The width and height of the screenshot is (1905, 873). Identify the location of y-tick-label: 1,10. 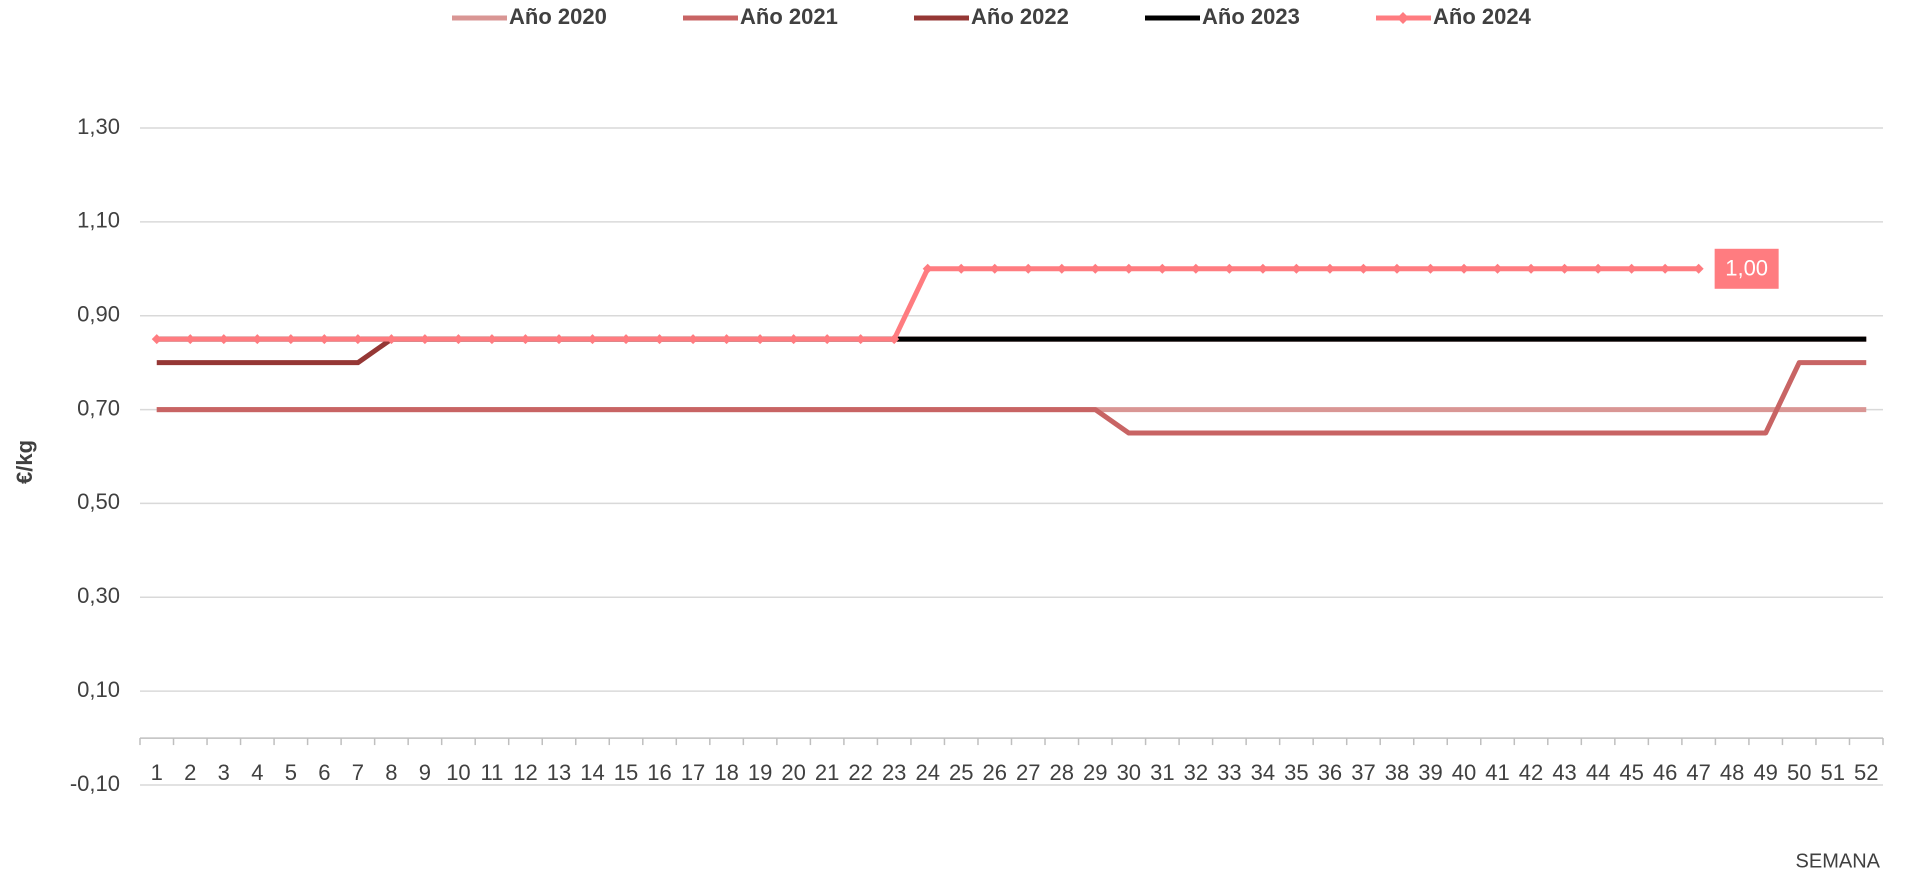
(98, 220).